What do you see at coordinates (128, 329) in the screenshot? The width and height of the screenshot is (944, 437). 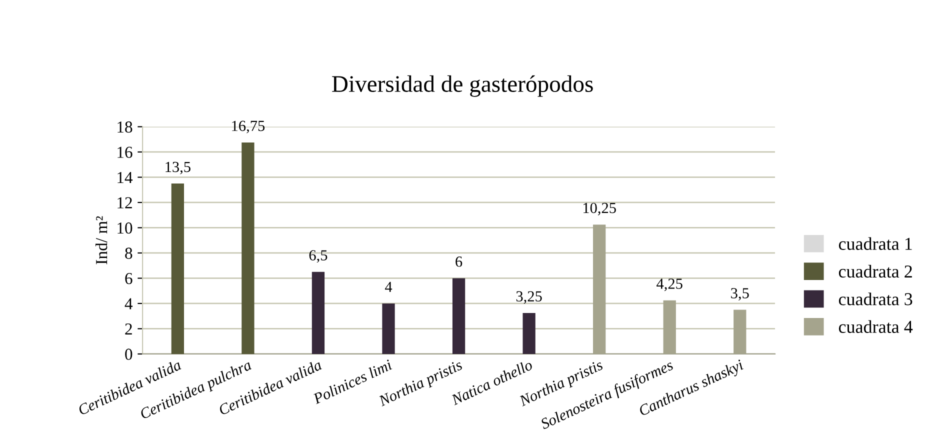 I see `y-tick-label: 2` at bounding box center [128, 329].